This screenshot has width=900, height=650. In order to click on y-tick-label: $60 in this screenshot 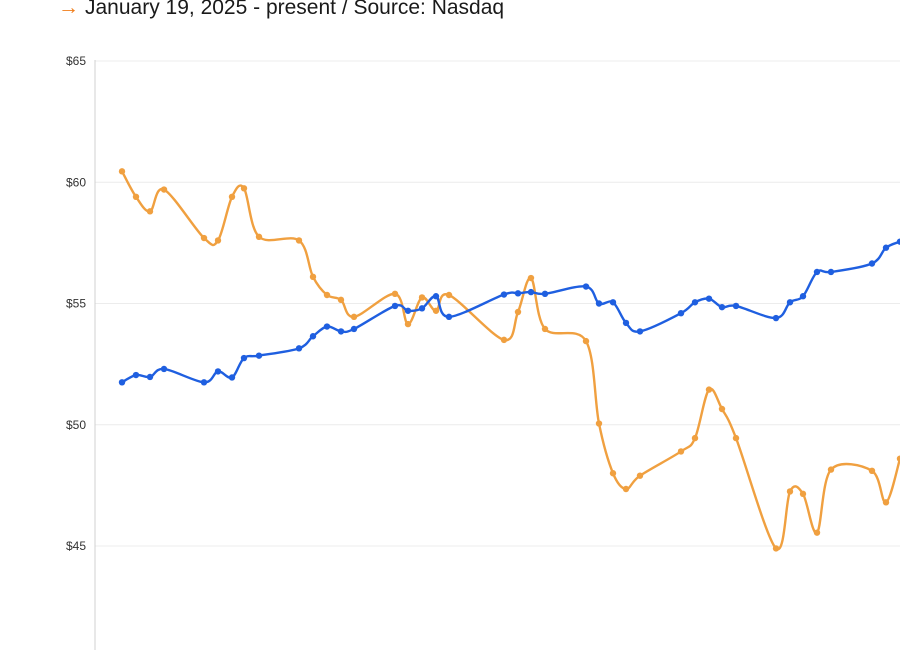, I will do `click(76, 182)`.